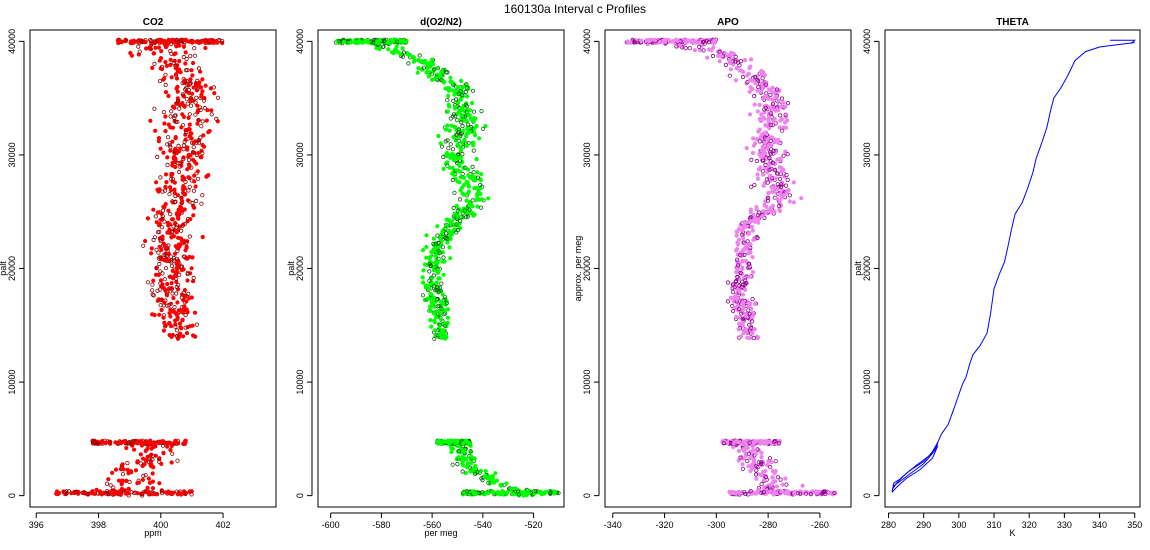 This screenshot has width=1150, height=550. Describe the element at coordinates (1134, 525) in the screenshot. I see `x-tick-label: 350` at that location.